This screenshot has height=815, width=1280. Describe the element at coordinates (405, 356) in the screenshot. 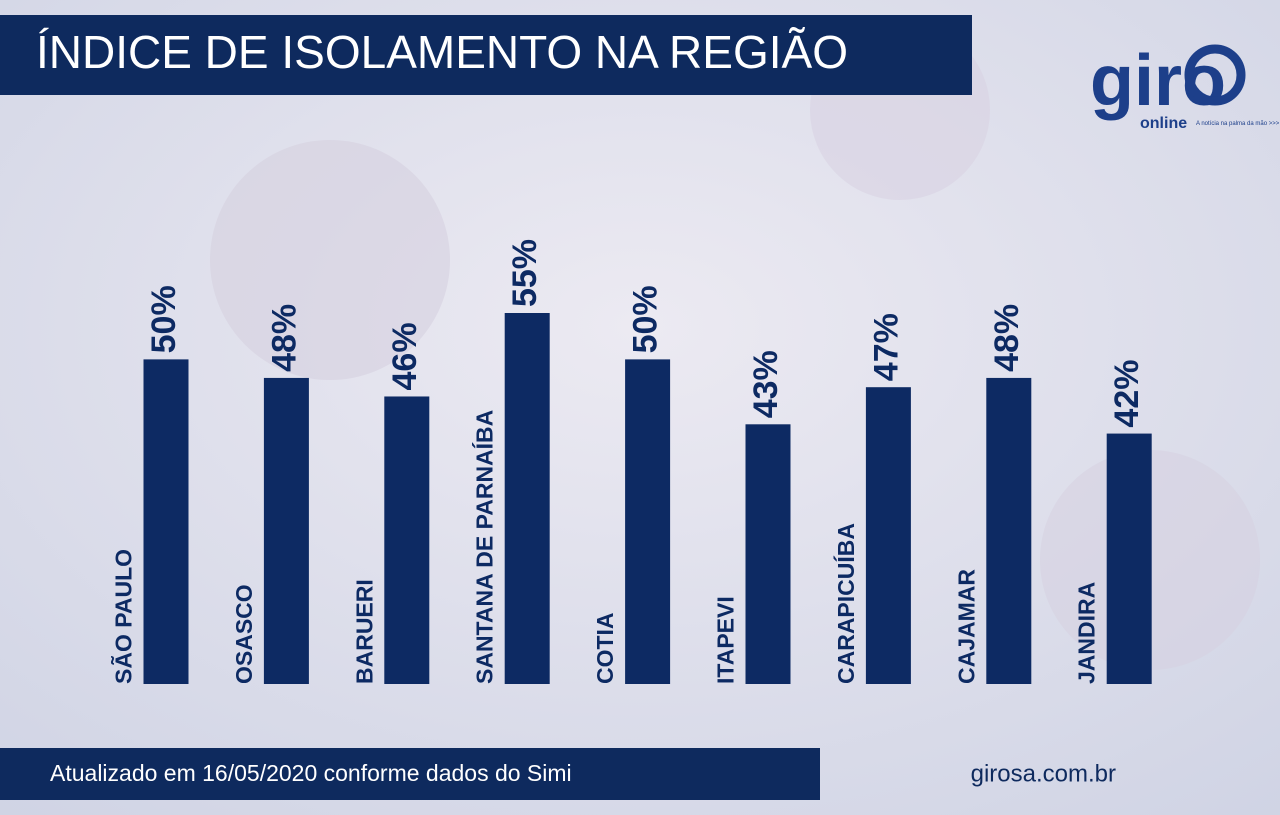

I see `value-label: 46%` at that location.